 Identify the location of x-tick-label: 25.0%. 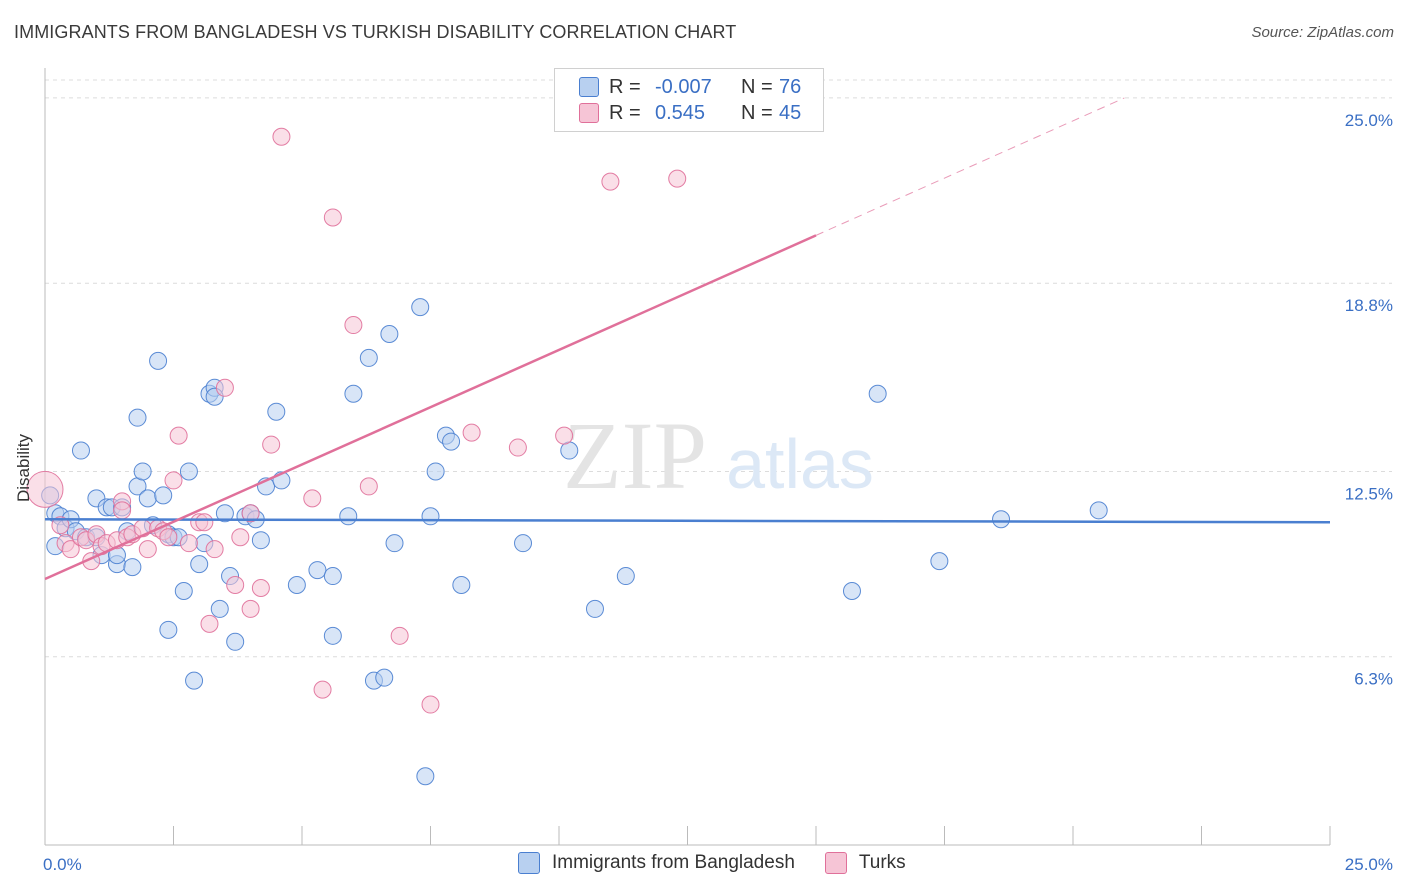
(1369, 864).